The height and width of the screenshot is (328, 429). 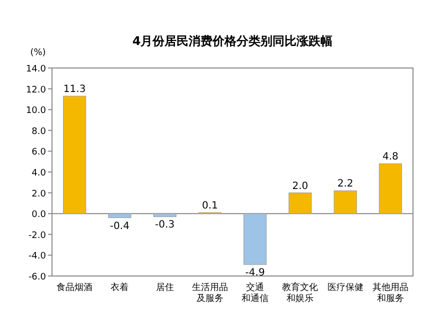 I want to click on x-tick-label: 交通和通信, so click(x=255, y=293).